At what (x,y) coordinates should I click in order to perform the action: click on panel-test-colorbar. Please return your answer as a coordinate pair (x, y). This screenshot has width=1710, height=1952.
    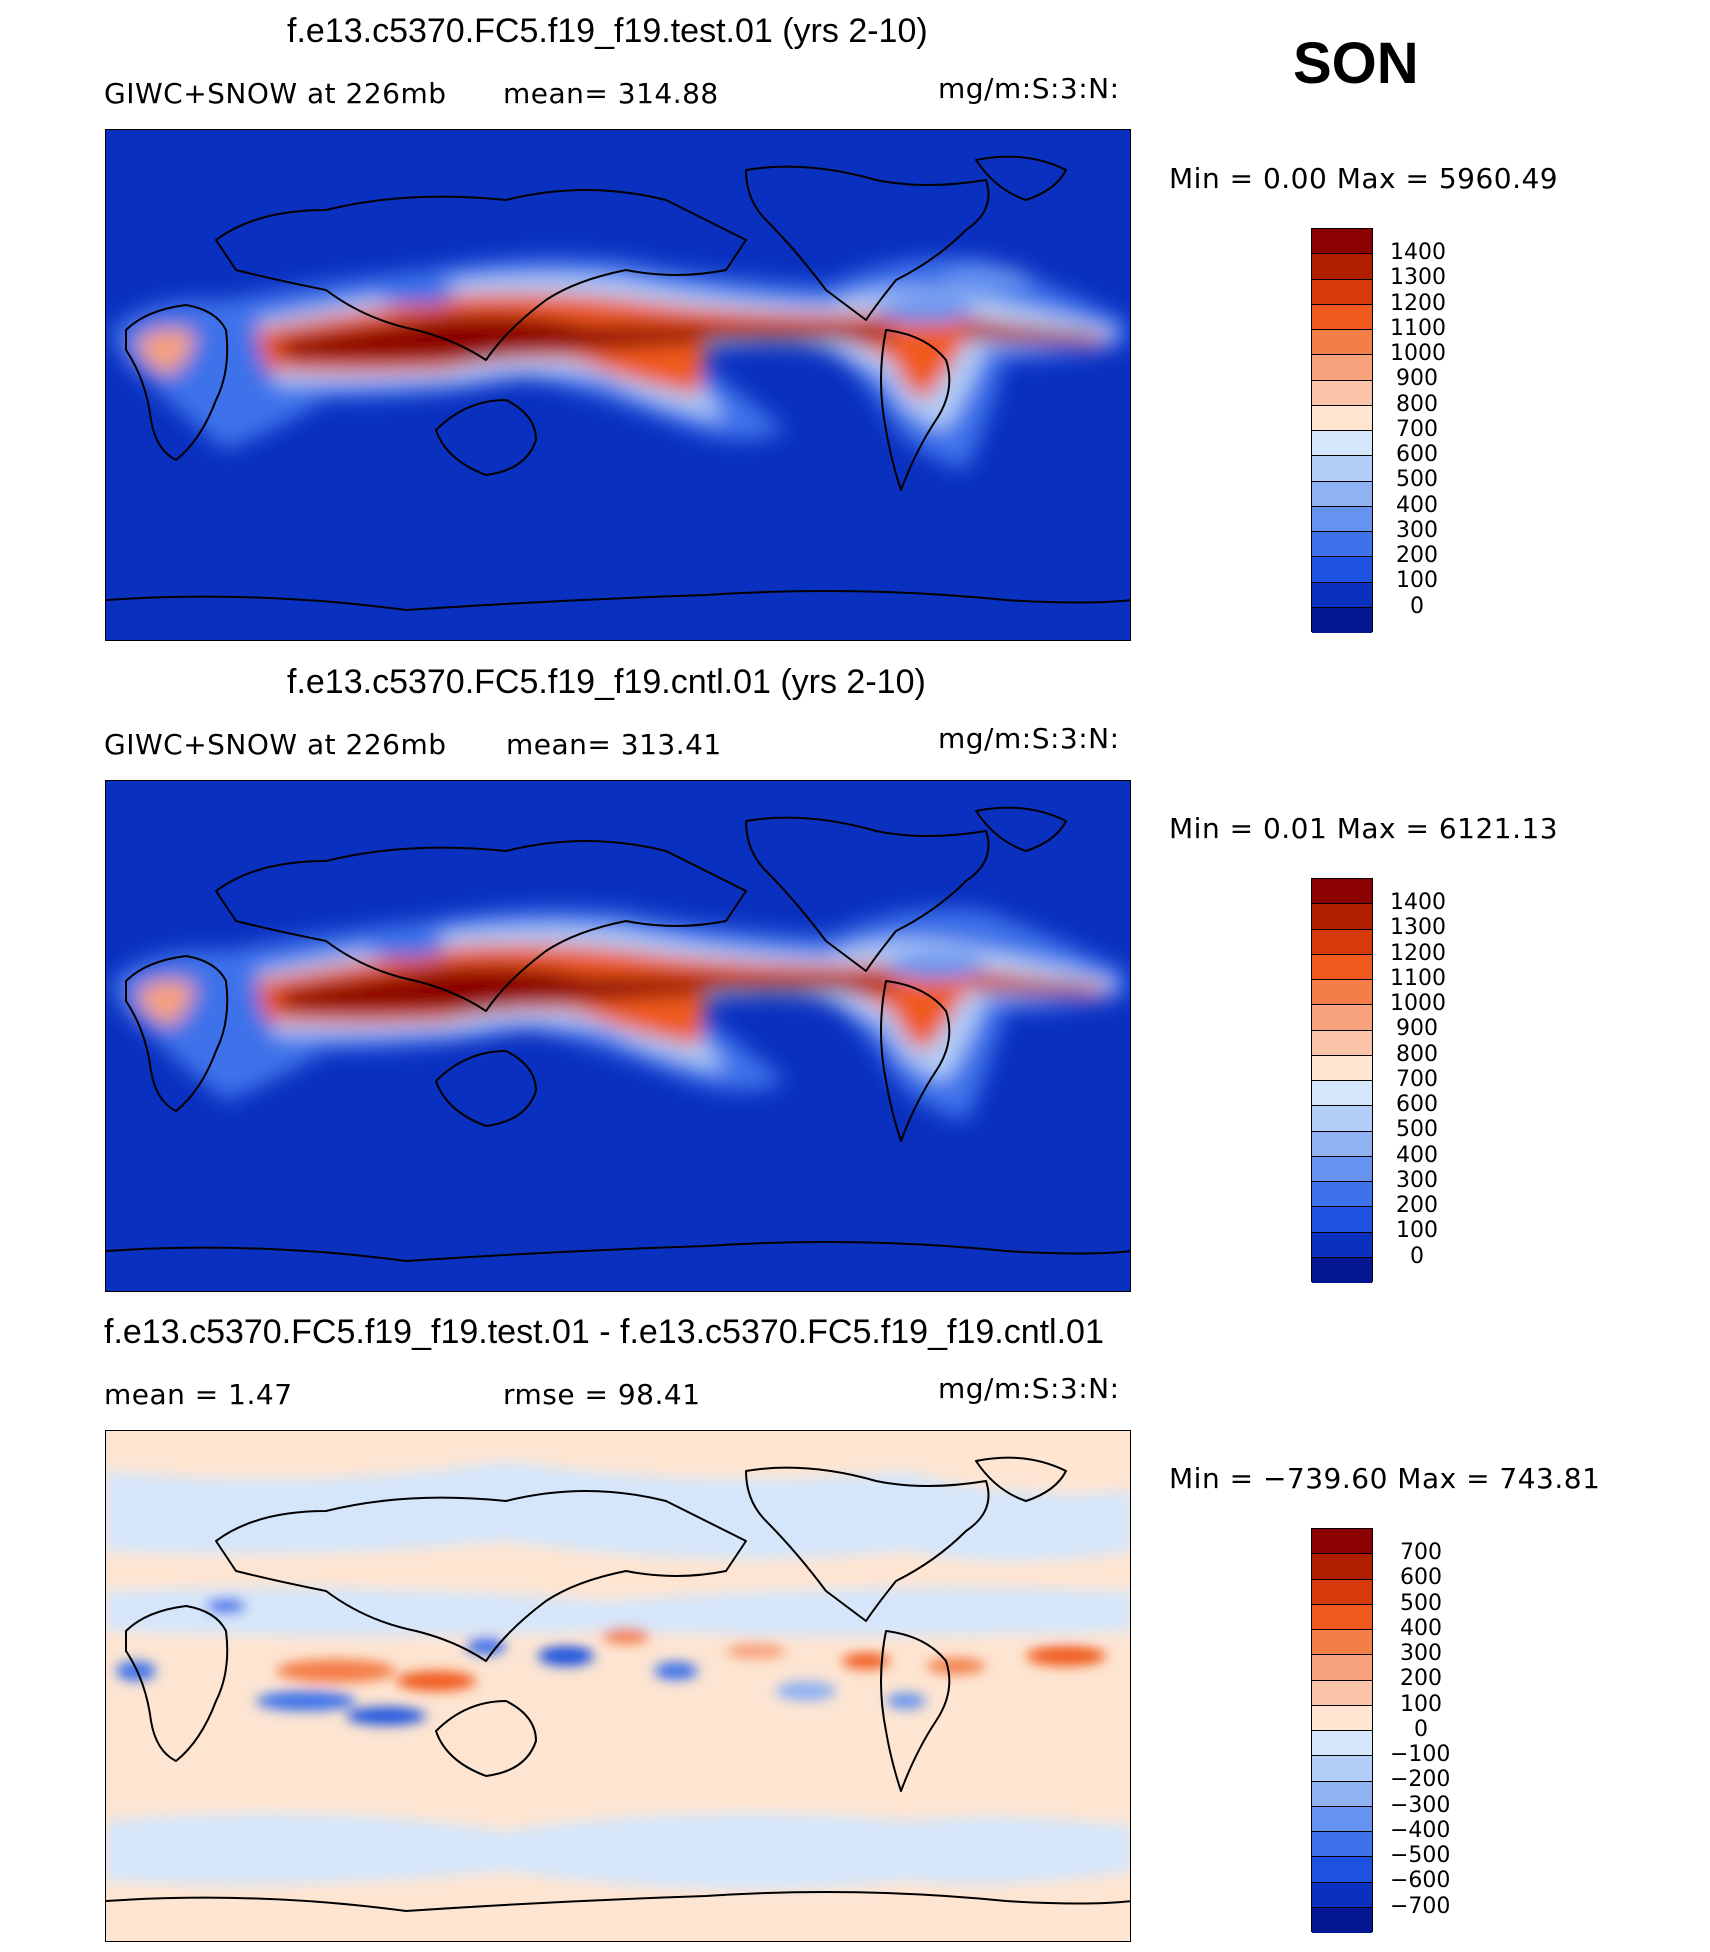
    Looking at the image, I should click on (1342, 430).